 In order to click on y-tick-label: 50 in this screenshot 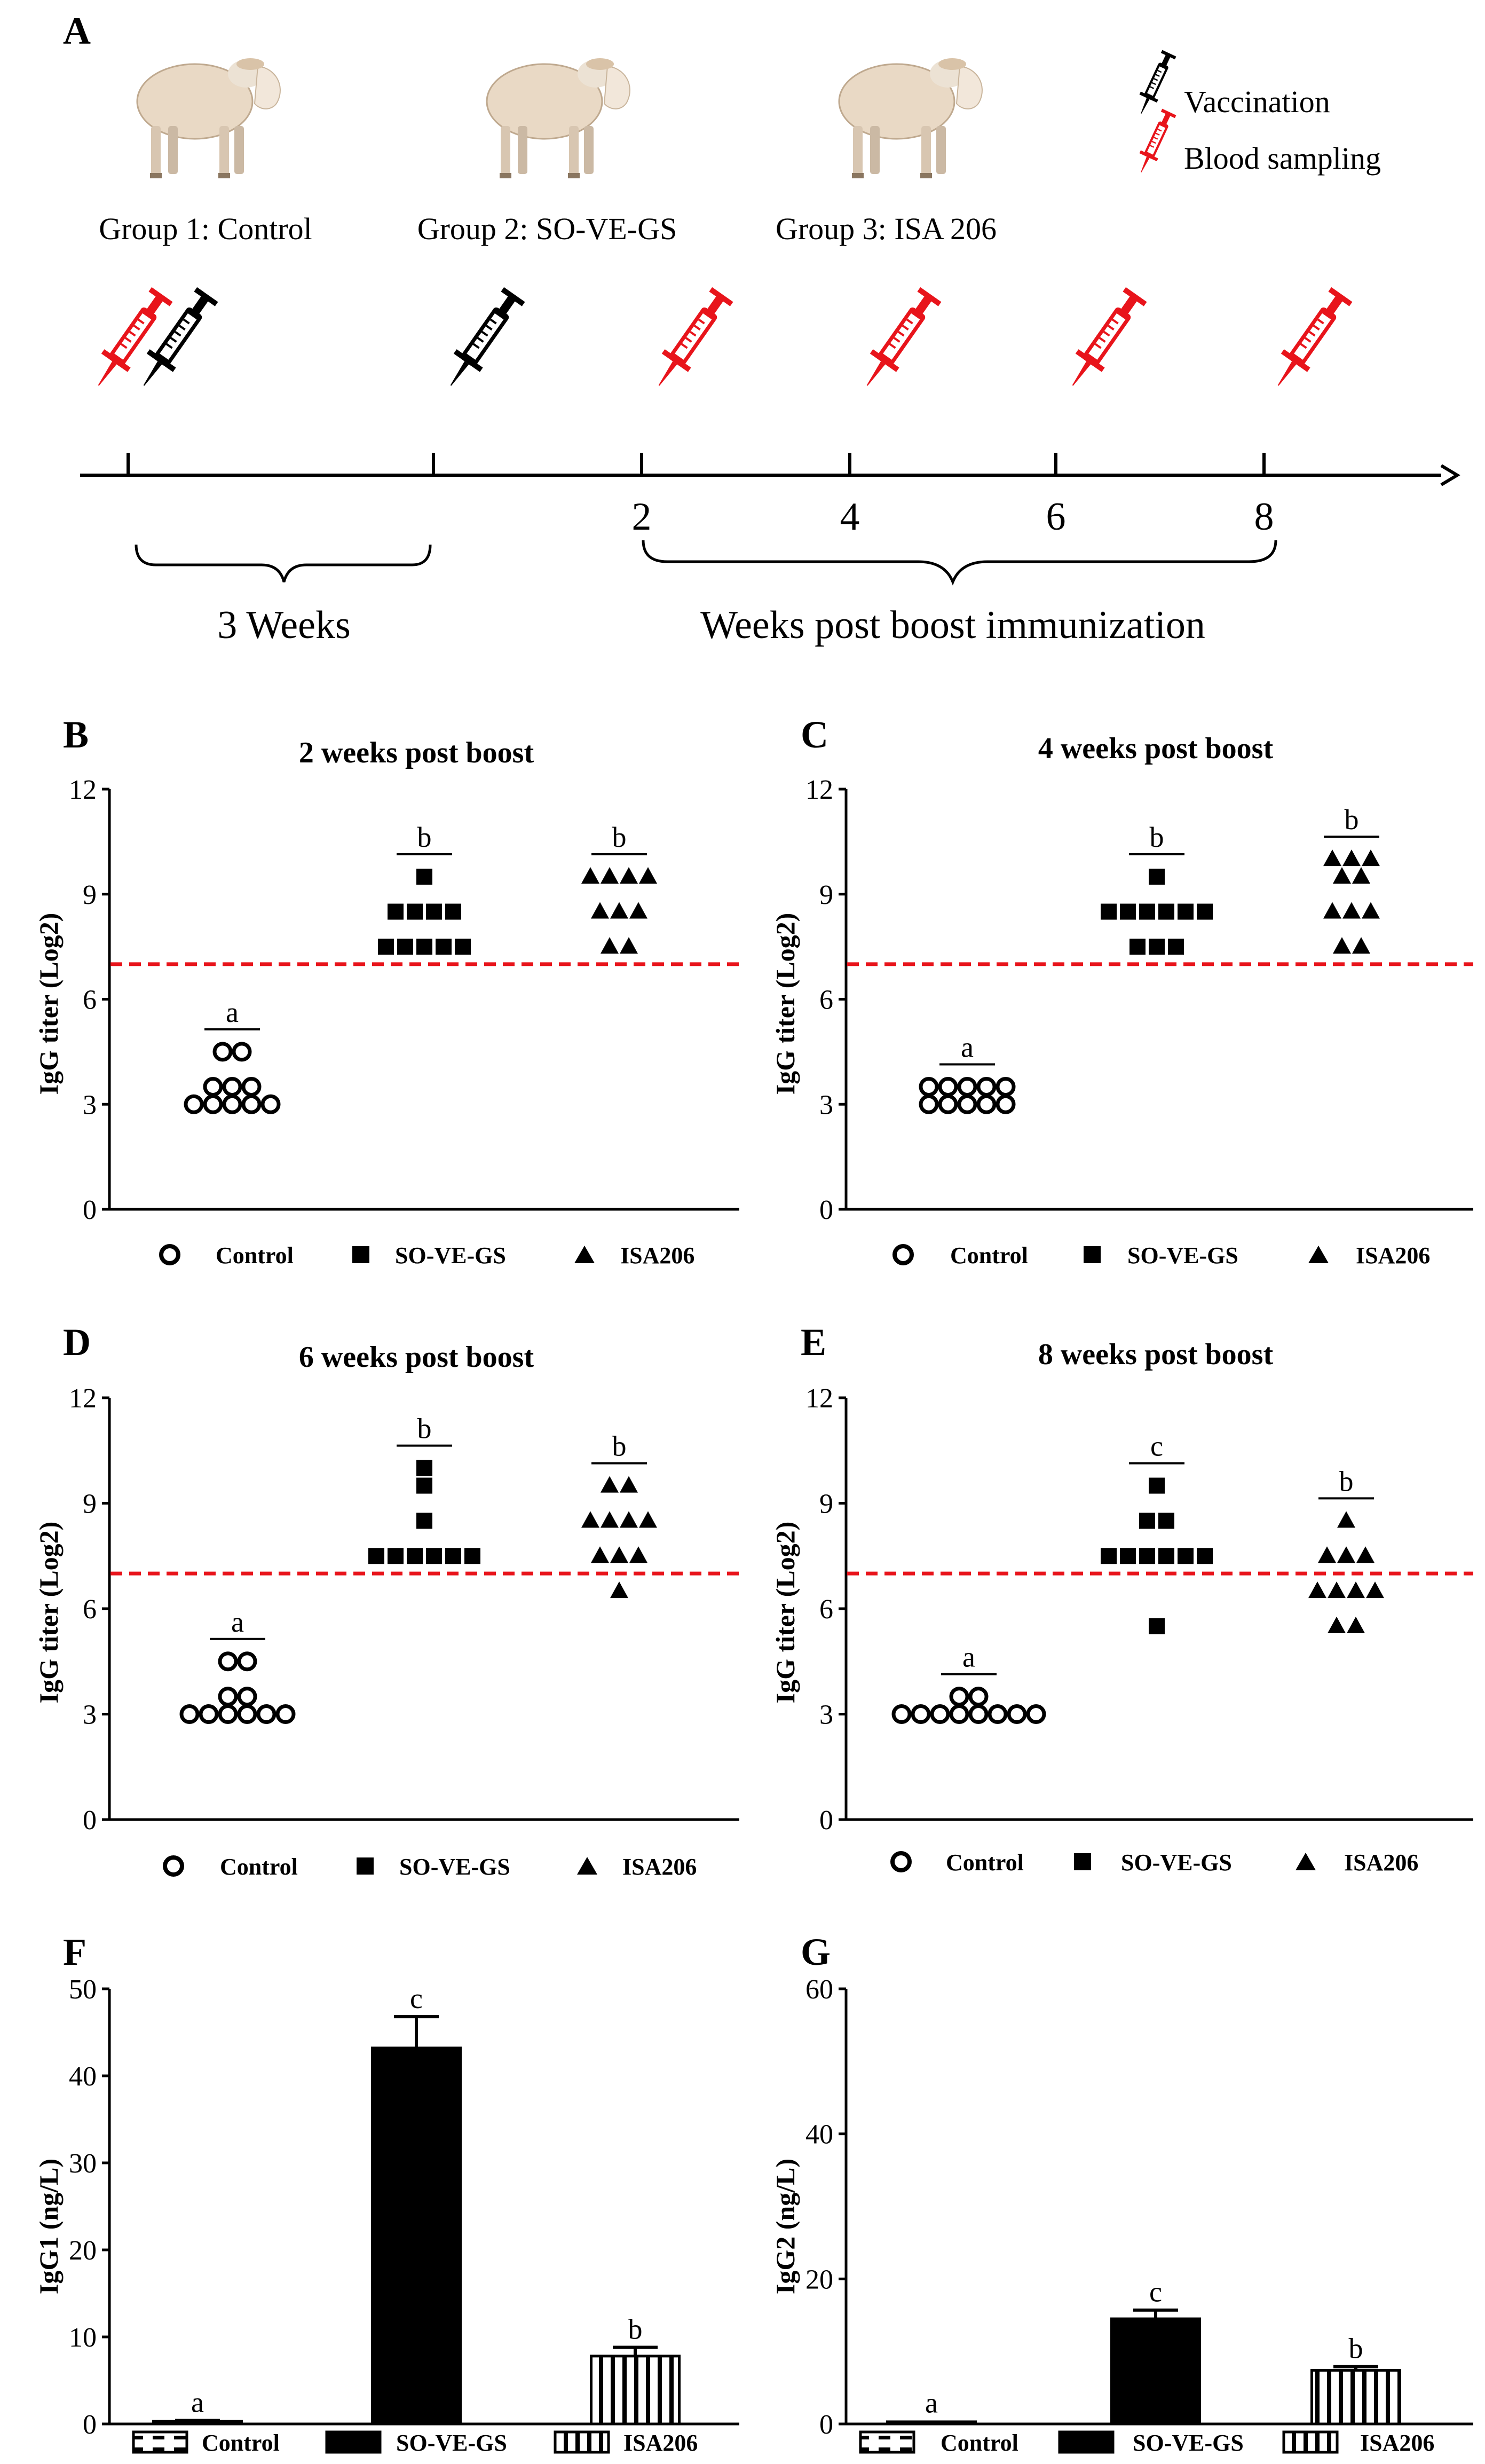, I will do `click(83, 1989)`.